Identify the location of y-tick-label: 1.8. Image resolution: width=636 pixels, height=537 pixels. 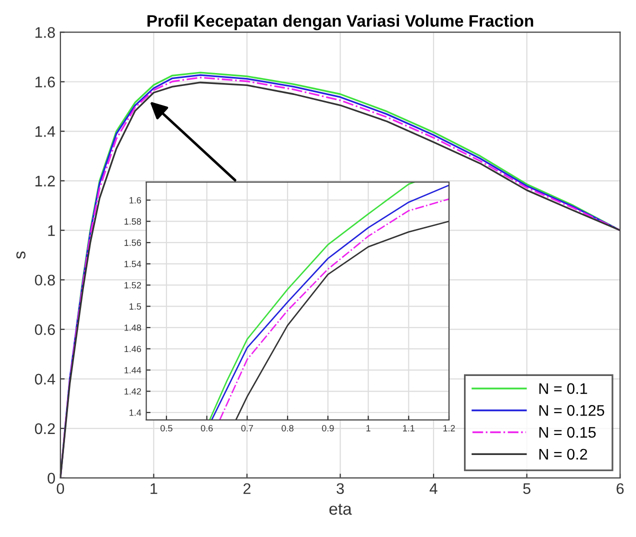
(45, 32).